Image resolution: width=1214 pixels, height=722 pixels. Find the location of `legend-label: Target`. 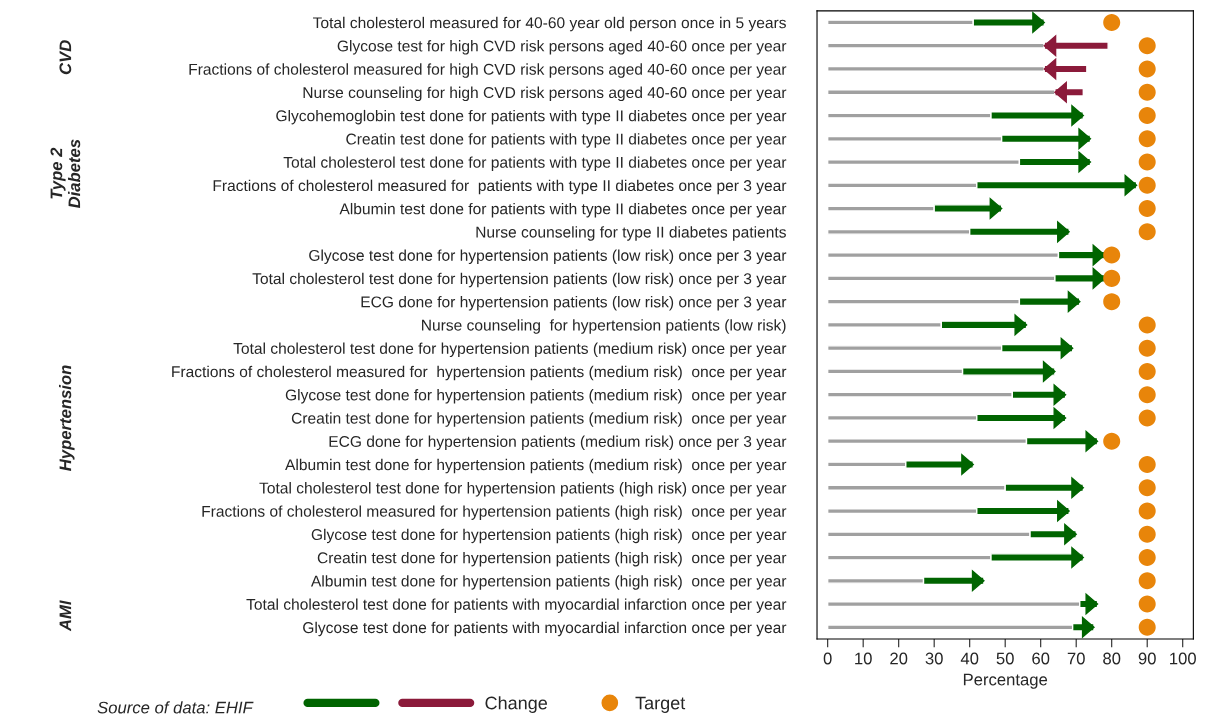

legend-label: Target is located at coordinates (660, 704).